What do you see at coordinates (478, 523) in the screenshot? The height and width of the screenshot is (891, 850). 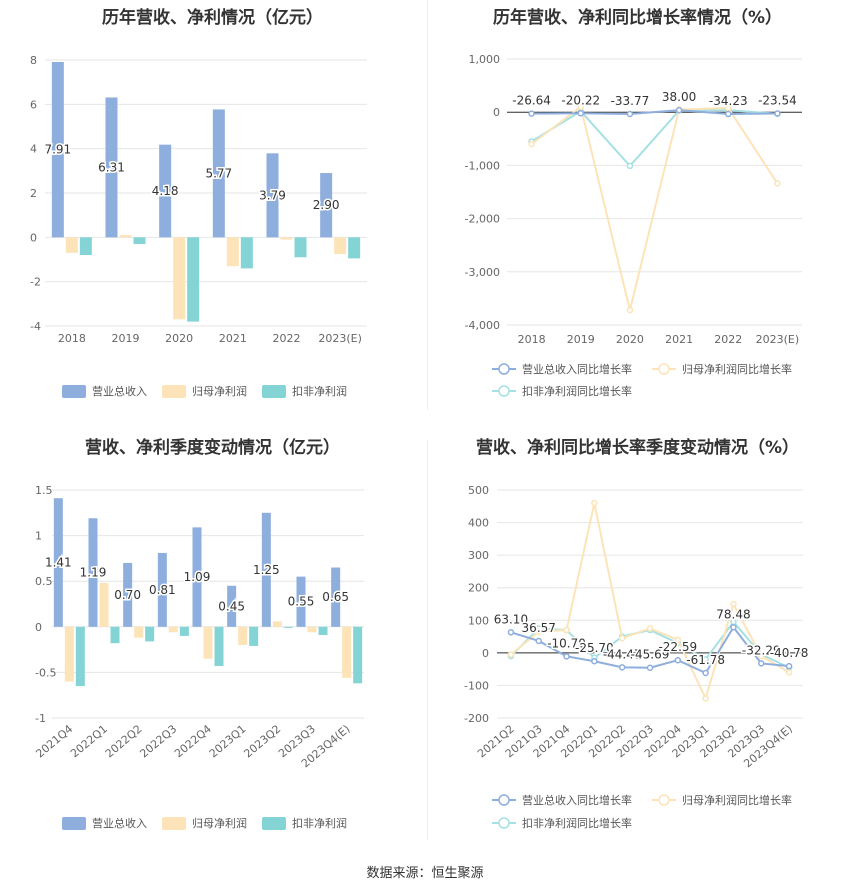 I see `y-tick-label: 400` at bounding box center [478, 523].